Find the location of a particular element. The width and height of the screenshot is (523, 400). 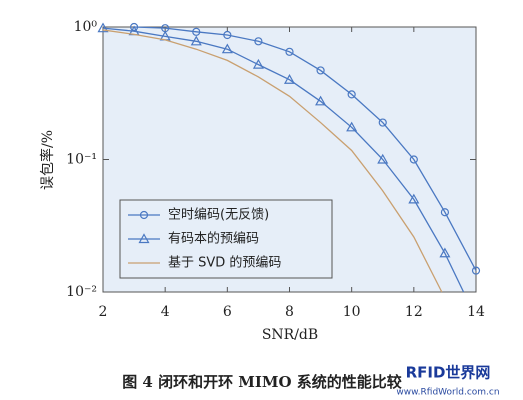

x-tick-label: 14 is located at coordinates (476, 312).